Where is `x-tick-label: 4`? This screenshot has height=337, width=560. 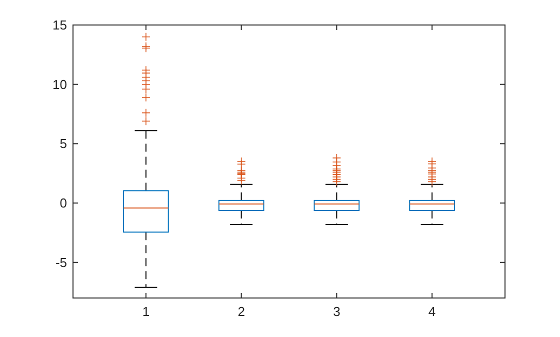
x-tick-label: 4 is located at coordinates (432, 311).